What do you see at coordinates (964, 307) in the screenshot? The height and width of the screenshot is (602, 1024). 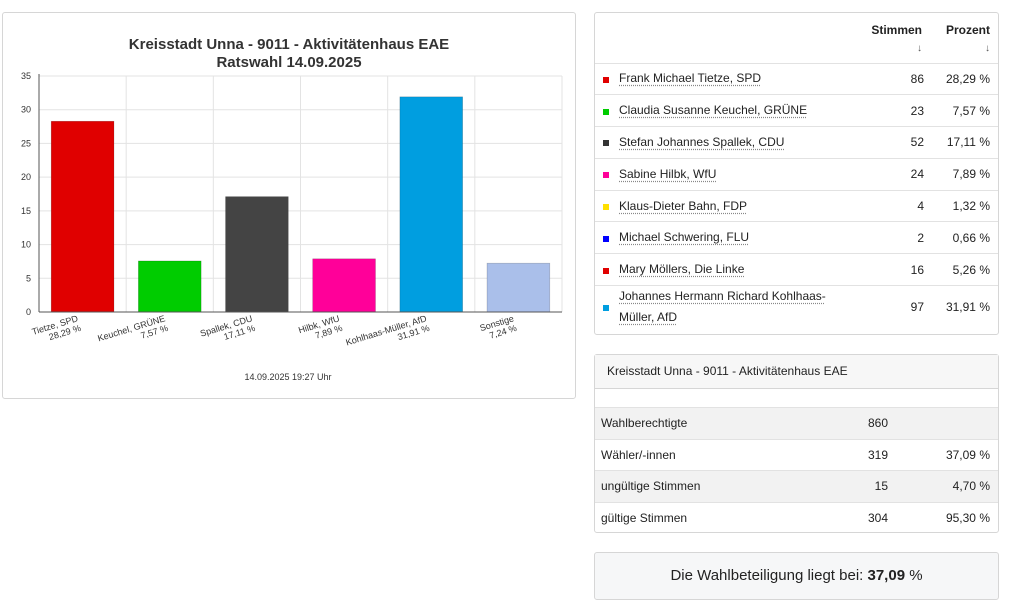 I see `candidate-percent: 31,91 %` at bounding box center [964, 307].